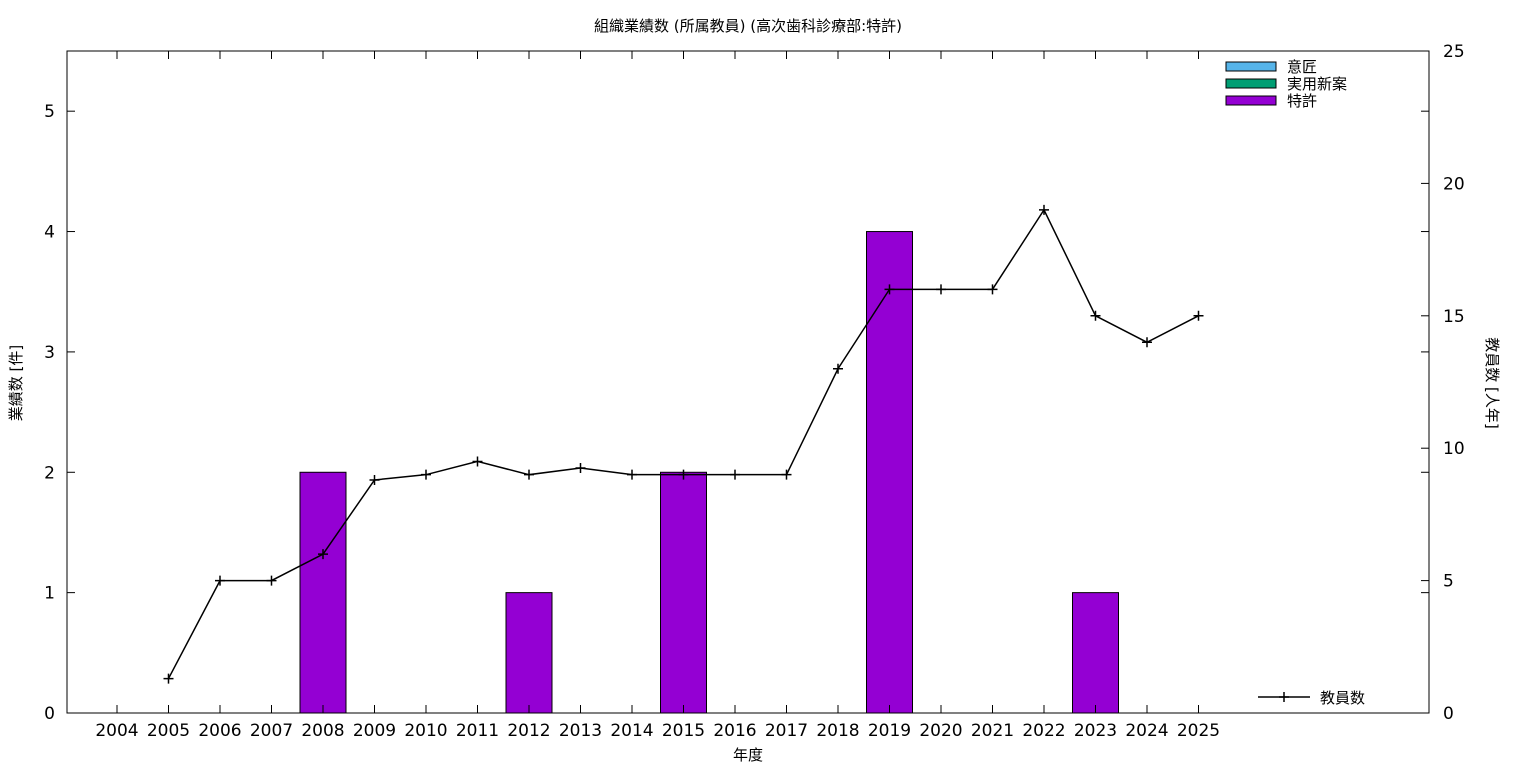 The height and width of the screenshot is (768, 1536). I want to click on x-tick-label: 2020, so click(940, 731).